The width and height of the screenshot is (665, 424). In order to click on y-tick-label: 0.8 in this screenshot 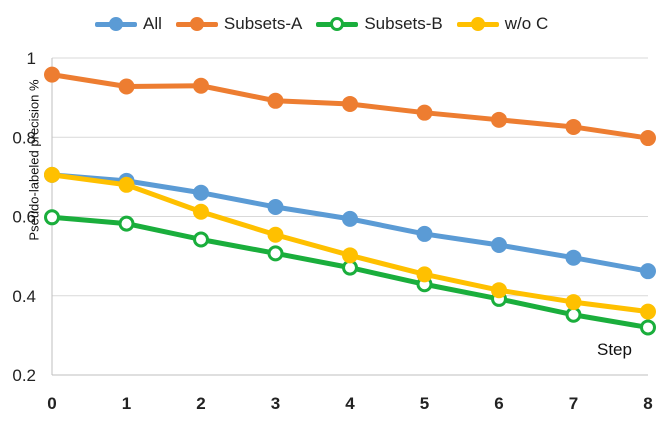, I will do `click(24, 137)`.